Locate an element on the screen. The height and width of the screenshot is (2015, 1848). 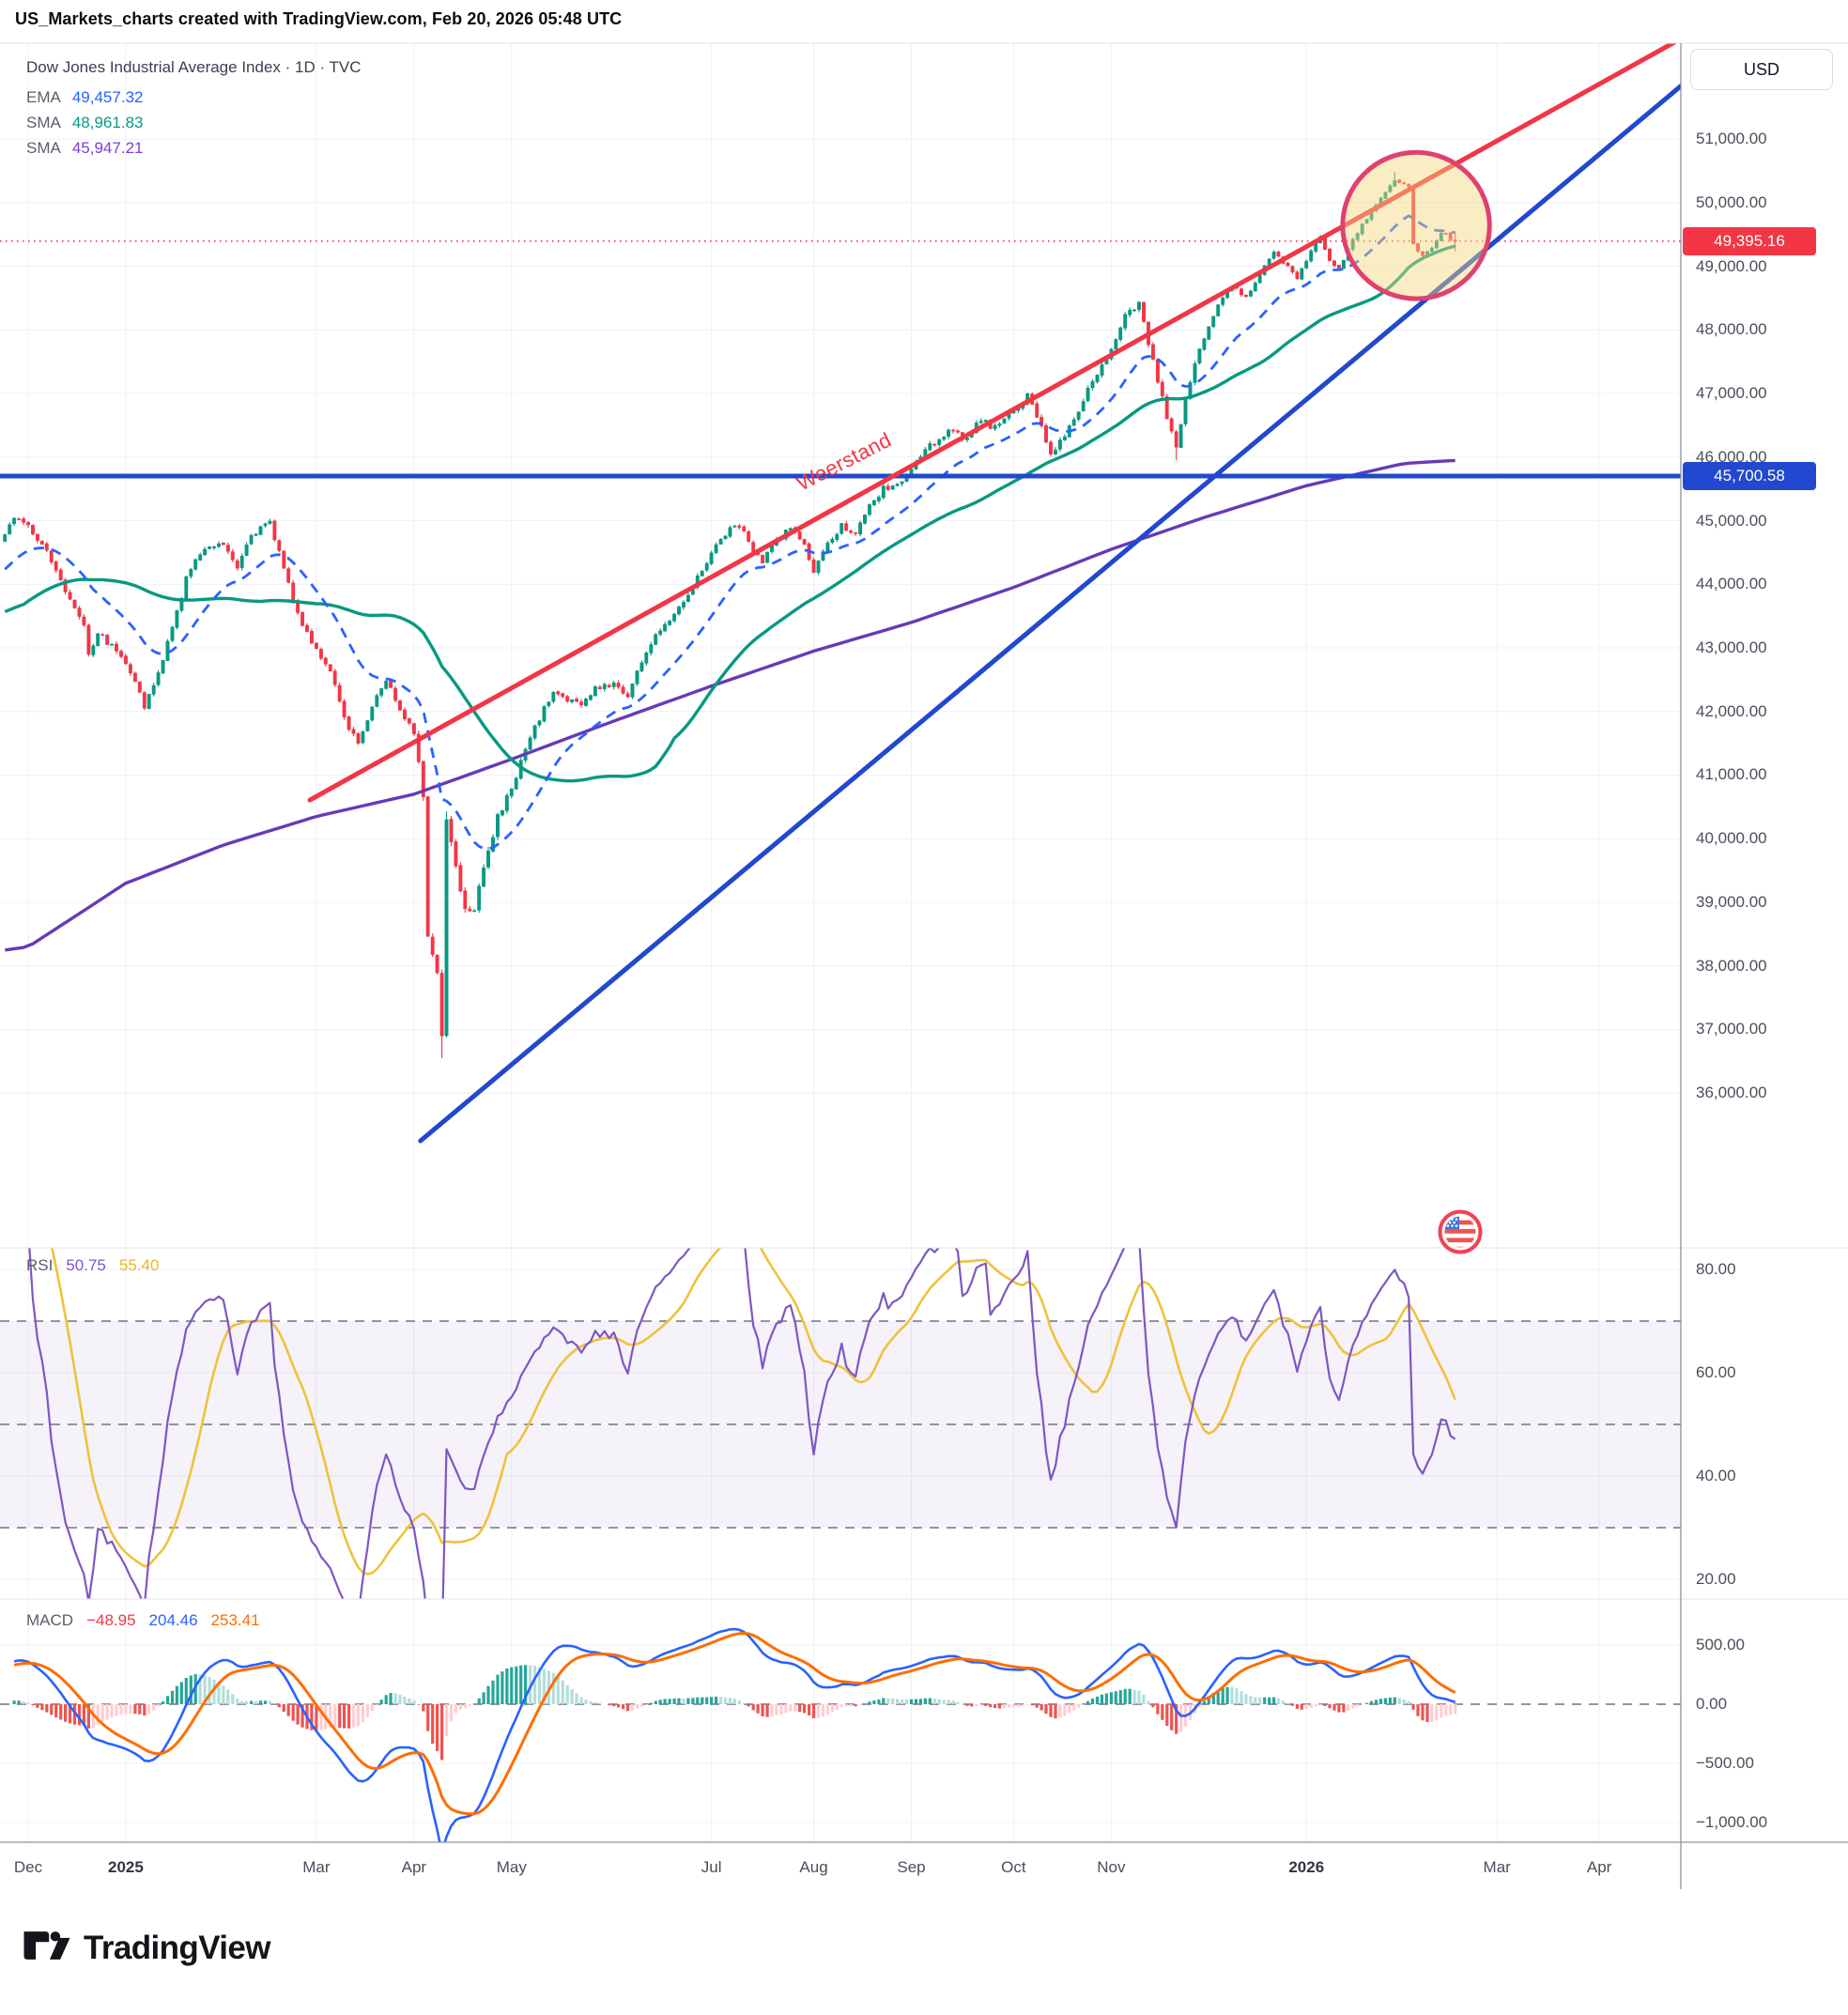
us-flag-icon is located at coordinates (1460, 1234).